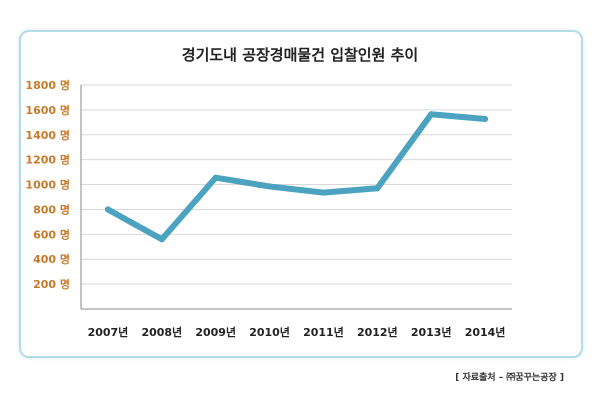 This screenshot has width=600, height=402. What do you see at coordinates (47, 160) in the screenshot?
I see `y-tick-label: 1200 명` at bounding box center [47, 160].